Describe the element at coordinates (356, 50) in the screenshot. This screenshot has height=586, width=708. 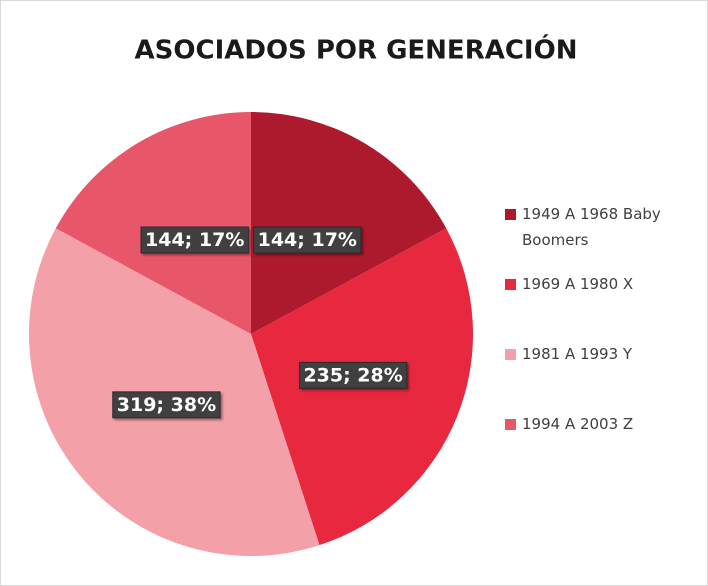
I see `chart-title: ASOCIADOS POR GENERACIÓN` at that location.